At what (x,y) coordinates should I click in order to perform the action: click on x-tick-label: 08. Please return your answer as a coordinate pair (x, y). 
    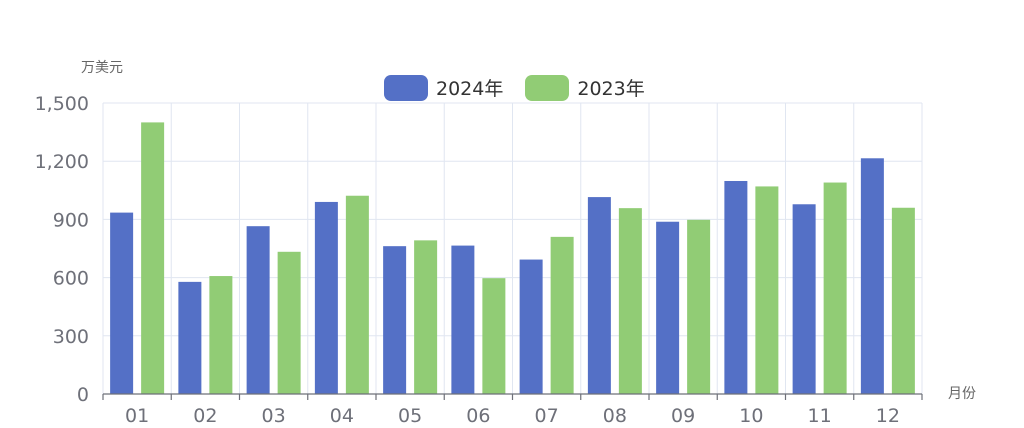
    Looking at the image, I should click on (615, 416).